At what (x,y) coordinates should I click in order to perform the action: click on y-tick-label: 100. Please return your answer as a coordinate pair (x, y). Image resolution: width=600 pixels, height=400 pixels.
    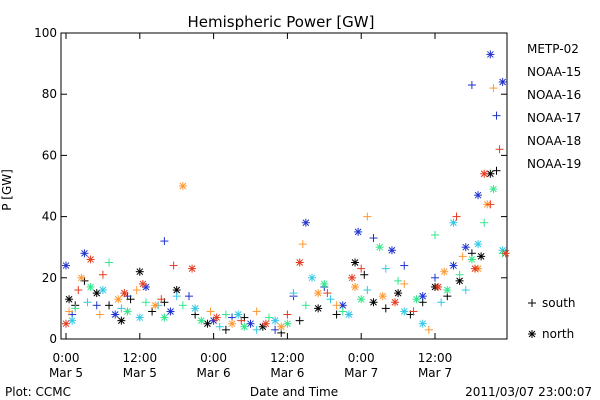
    Looking at the image, I should click on (45, 33).